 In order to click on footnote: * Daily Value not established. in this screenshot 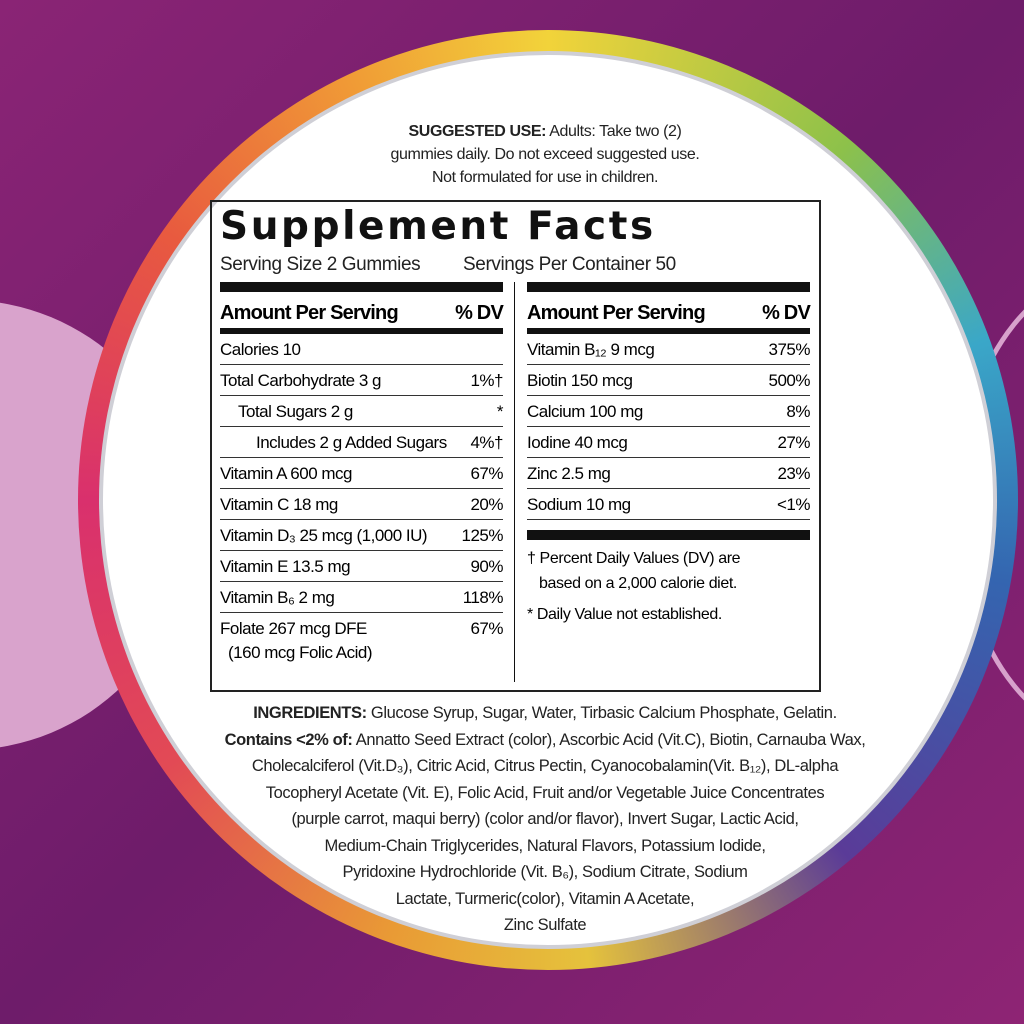, I will do `click(624, 614)`.